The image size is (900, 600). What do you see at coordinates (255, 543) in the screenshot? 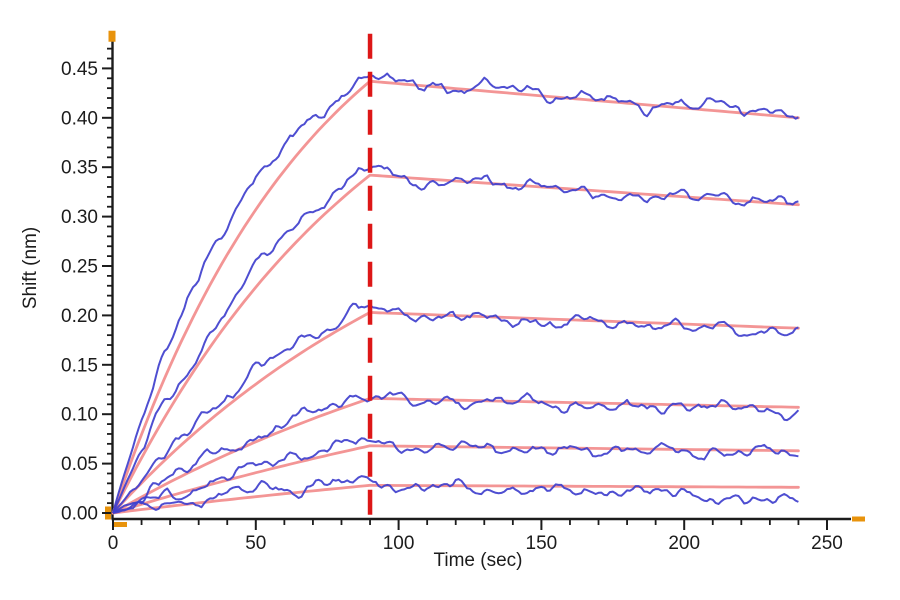
I see `x-tick-label: 50` at bounding box center [255, 543].